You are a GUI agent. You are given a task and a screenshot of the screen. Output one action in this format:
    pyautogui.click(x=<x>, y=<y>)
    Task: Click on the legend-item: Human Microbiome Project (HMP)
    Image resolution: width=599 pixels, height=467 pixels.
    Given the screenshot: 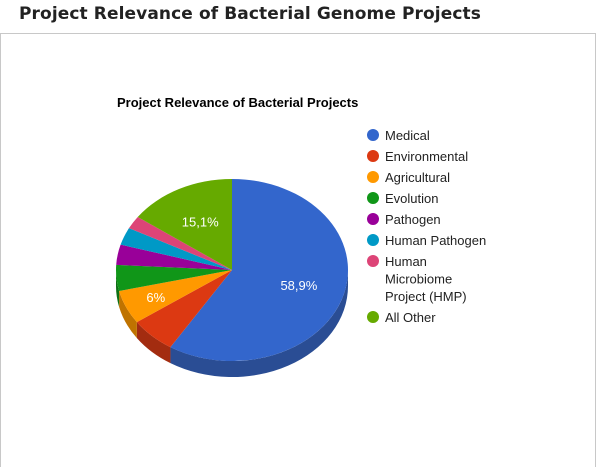 What is the action you would take?
    pyautogui.click(x=417, y=279)
    